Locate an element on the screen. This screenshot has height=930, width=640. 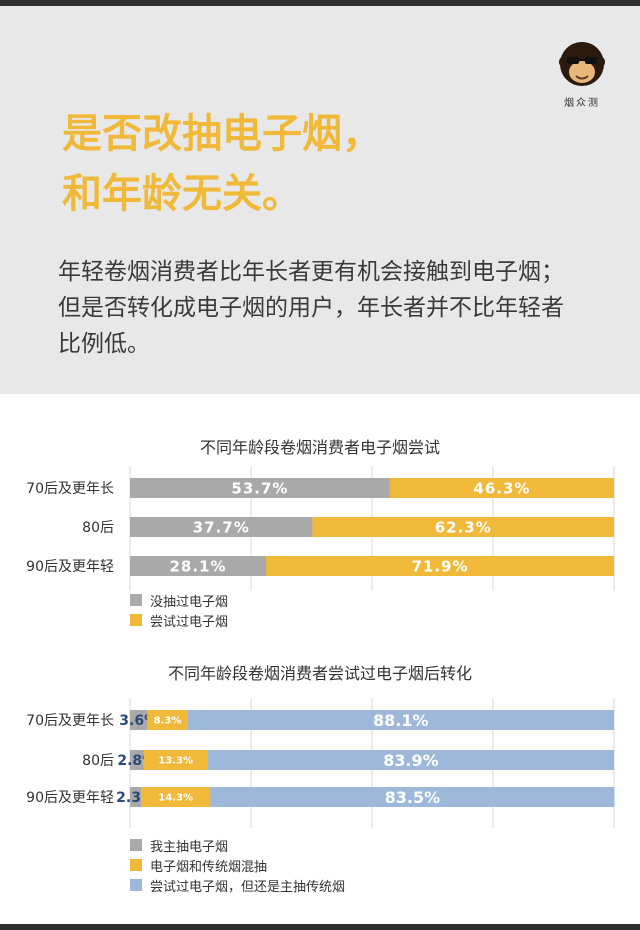
chart2-data-label: 14.3% is located at coordinates (175, 798).